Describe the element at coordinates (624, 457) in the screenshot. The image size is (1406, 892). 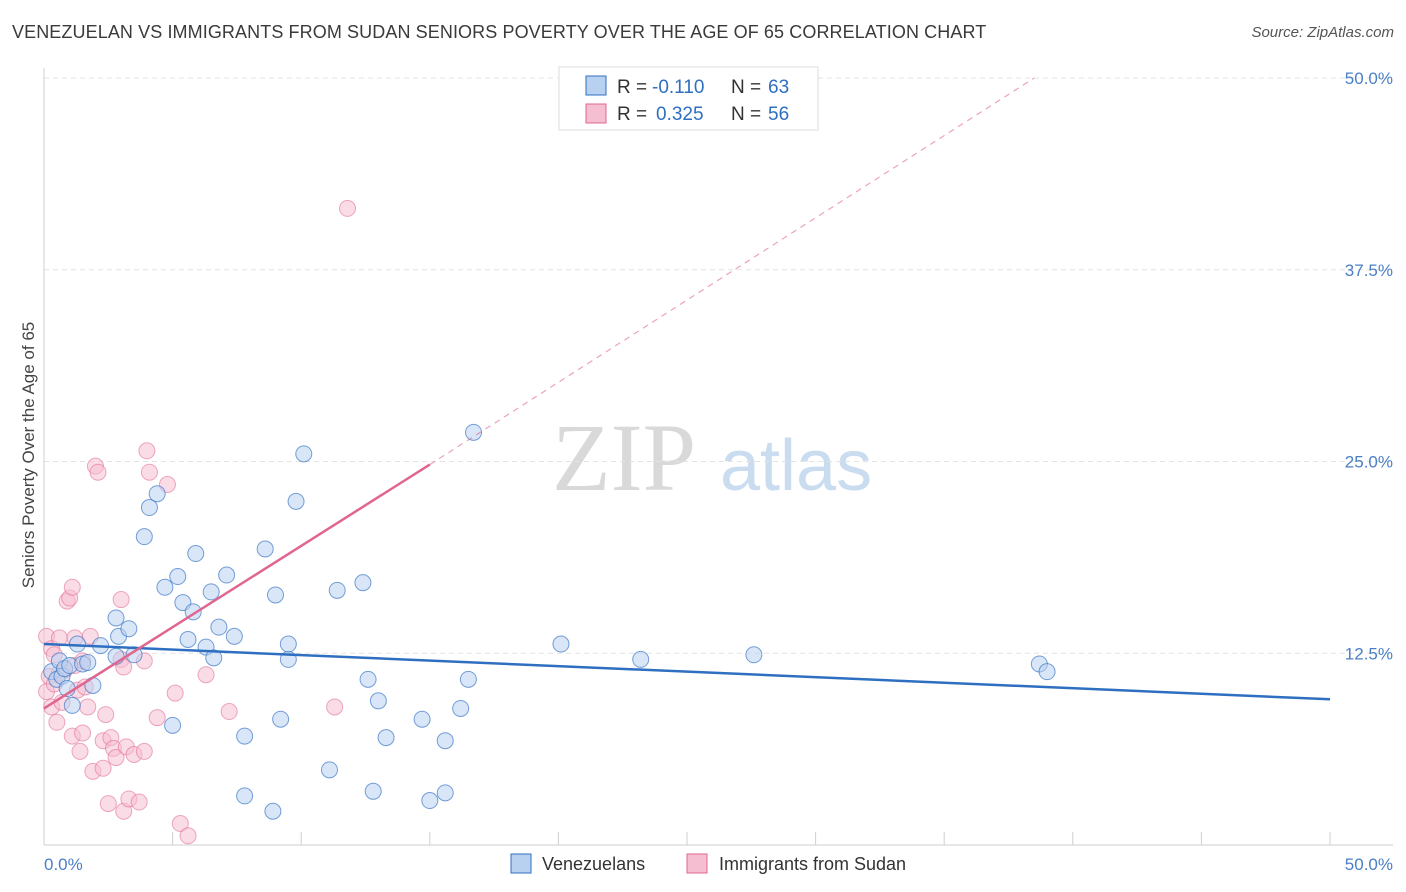
I see `watermark-zip: ZIP` at that location.